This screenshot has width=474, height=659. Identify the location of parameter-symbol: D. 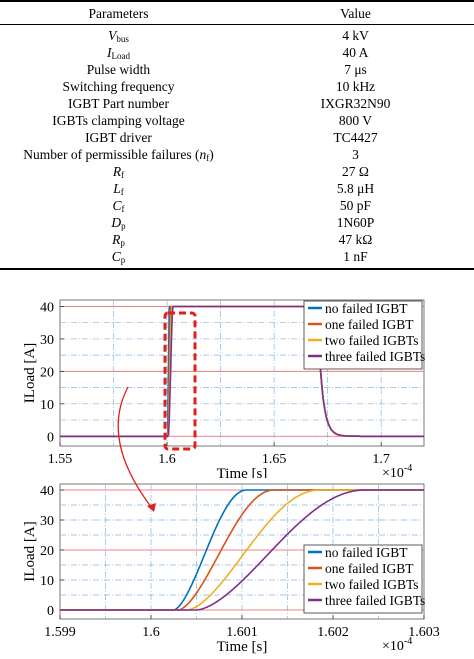
(116, 222).